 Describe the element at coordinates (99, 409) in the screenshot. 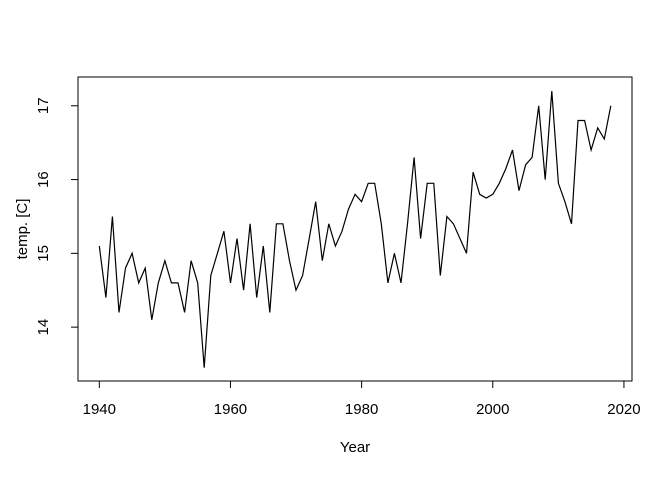

I see `x-tick-label: 1940` at that location.